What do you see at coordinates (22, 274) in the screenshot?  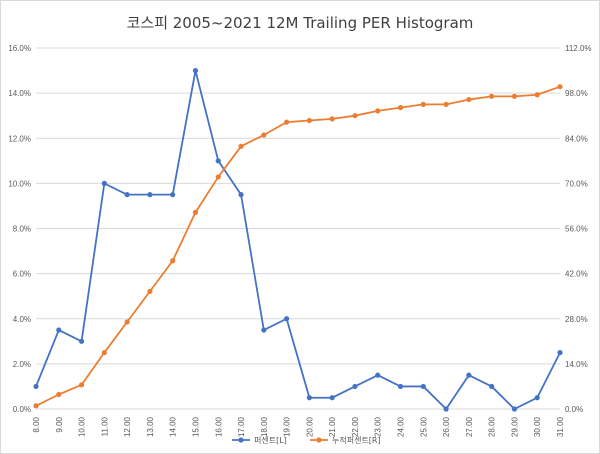 I see `left-tick-label: 6.0%` at bounding box center [22, 274].